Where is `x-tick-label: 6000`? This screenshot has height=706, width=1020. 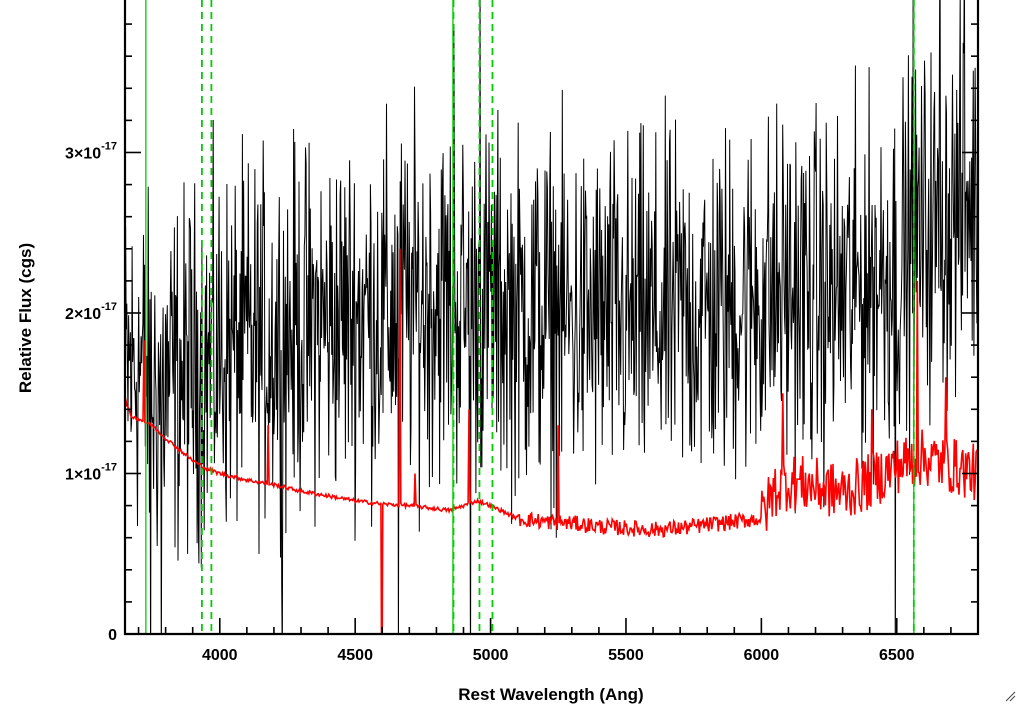
x-tick-label: 6000 is located at coordinates (762, 655).